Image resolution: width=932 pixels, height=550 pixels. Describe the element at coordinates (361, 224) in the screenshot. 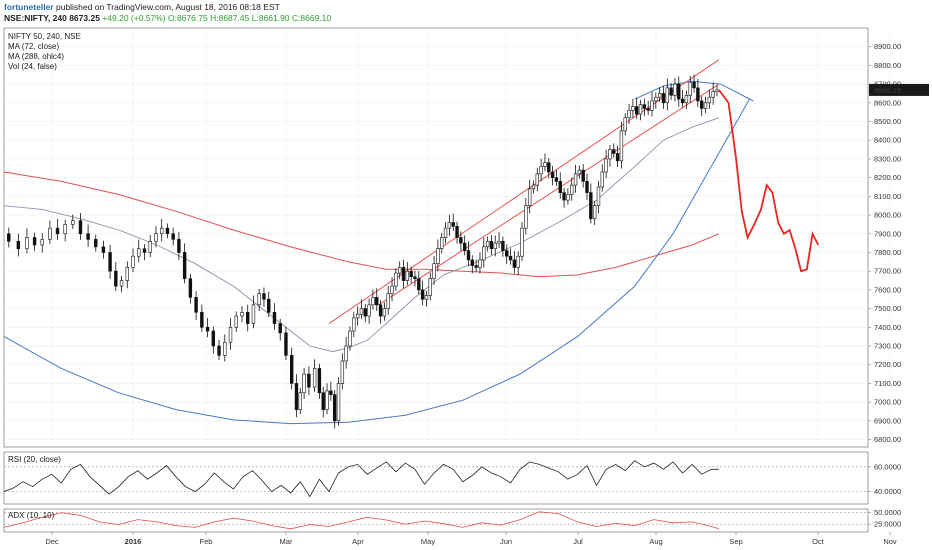

I see `ma288-line` at that location.